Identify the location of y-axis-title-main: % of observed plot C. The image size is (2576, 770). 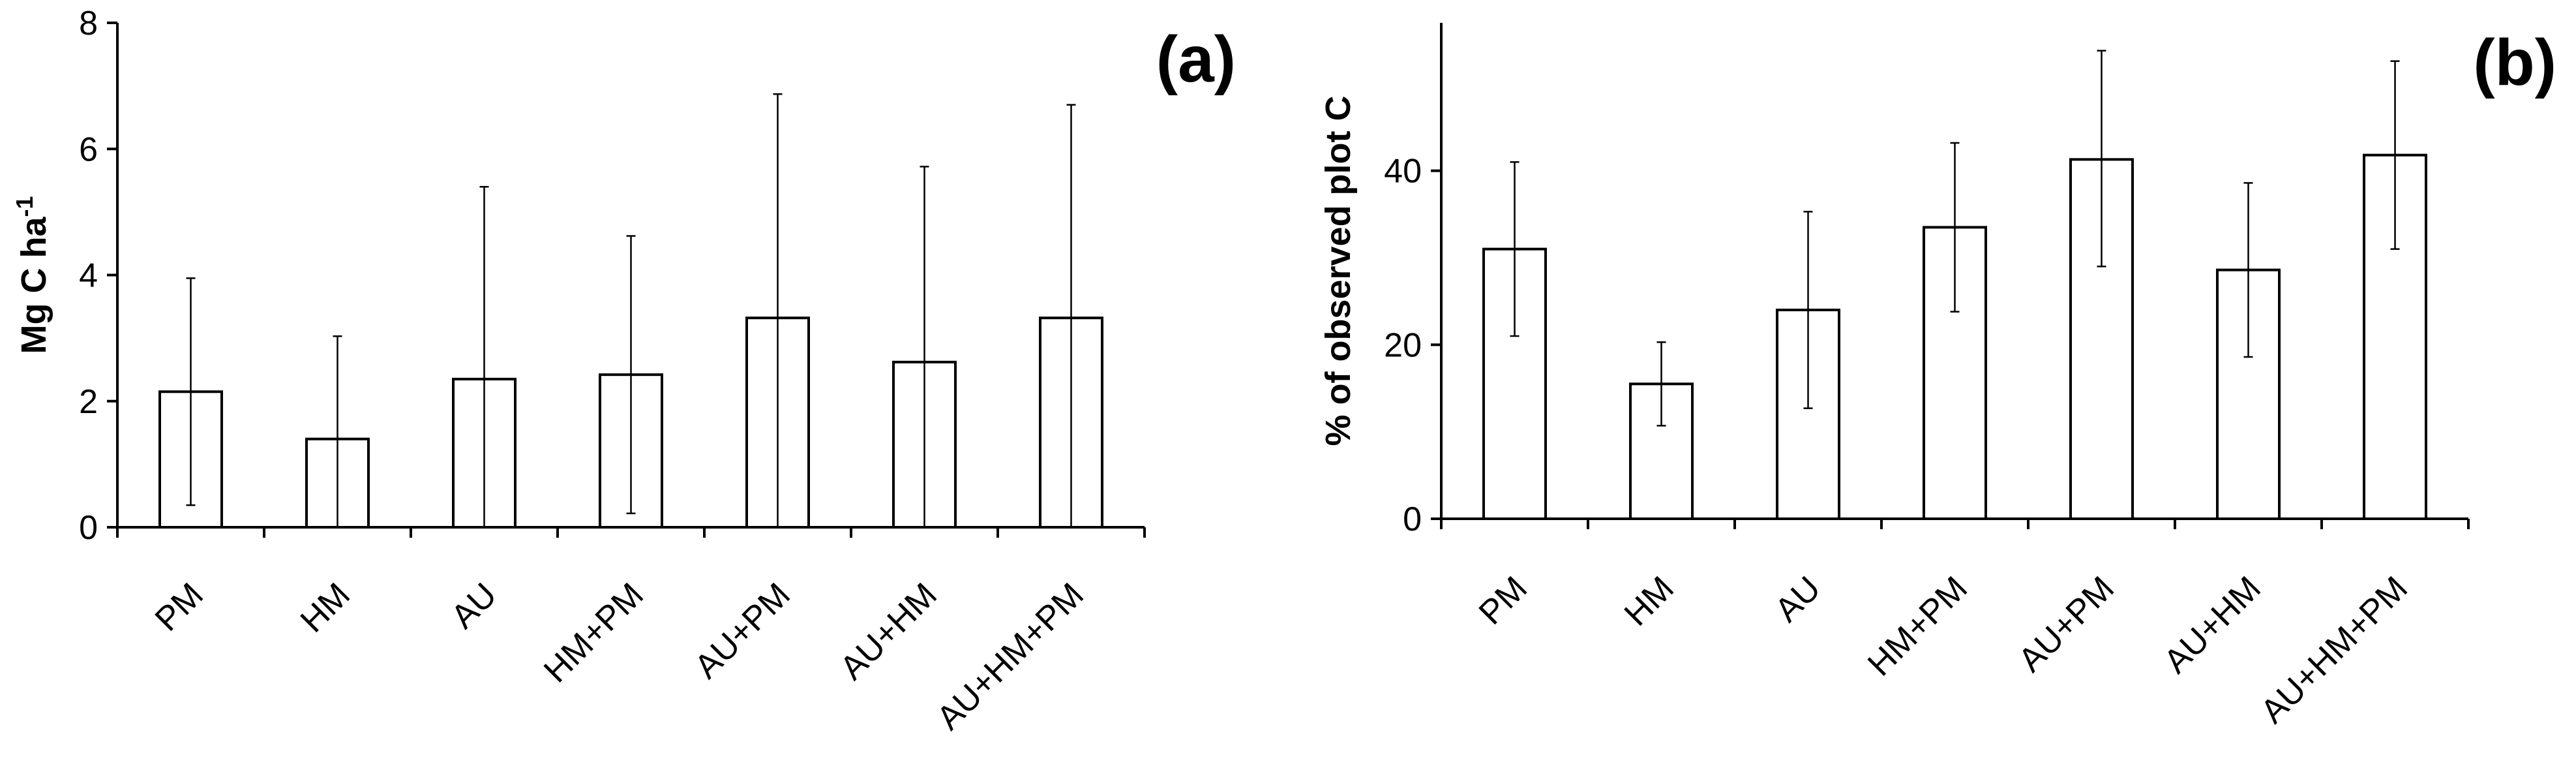
(1338, 270).